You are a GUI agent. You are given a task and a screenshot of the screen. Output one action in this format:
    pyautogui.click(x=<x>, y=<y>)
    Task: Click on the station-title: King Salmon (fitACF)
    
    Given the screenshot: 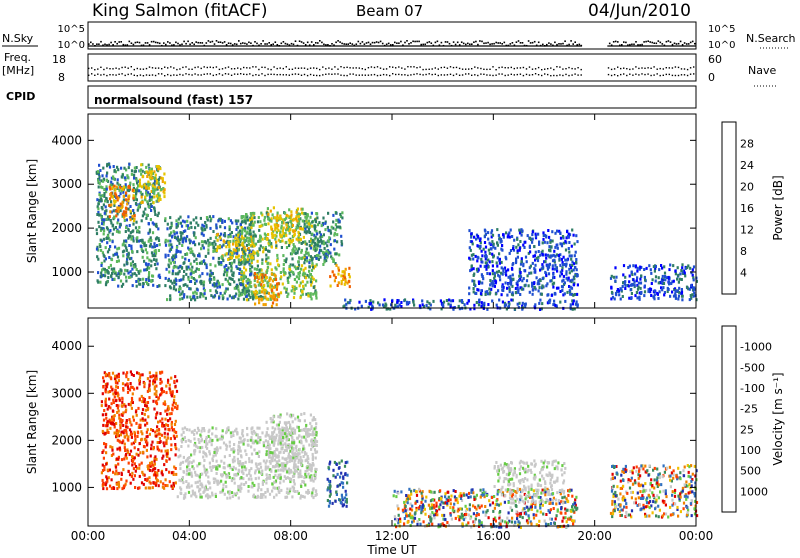 What is the action you would take?
    pyautogui.click(x=180, y=11)
    